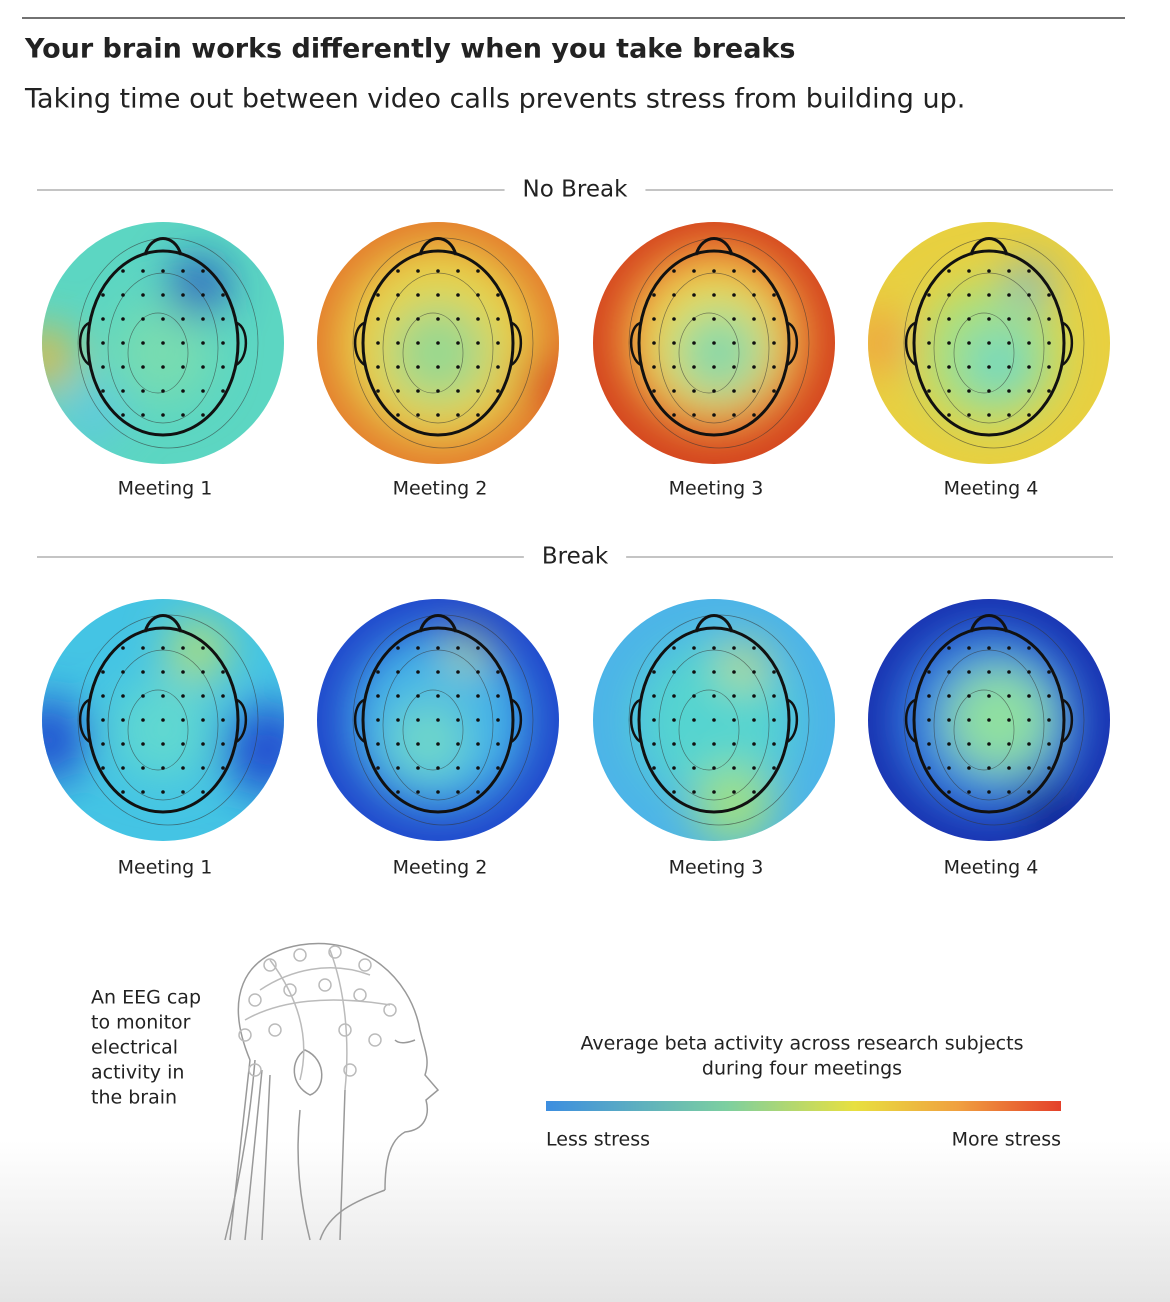 Image resolution: width=1170 pixels, height=1302 pixels. Describe the element at coordinates (438, 343) in the screenshot. I see `heat-map` at that location.